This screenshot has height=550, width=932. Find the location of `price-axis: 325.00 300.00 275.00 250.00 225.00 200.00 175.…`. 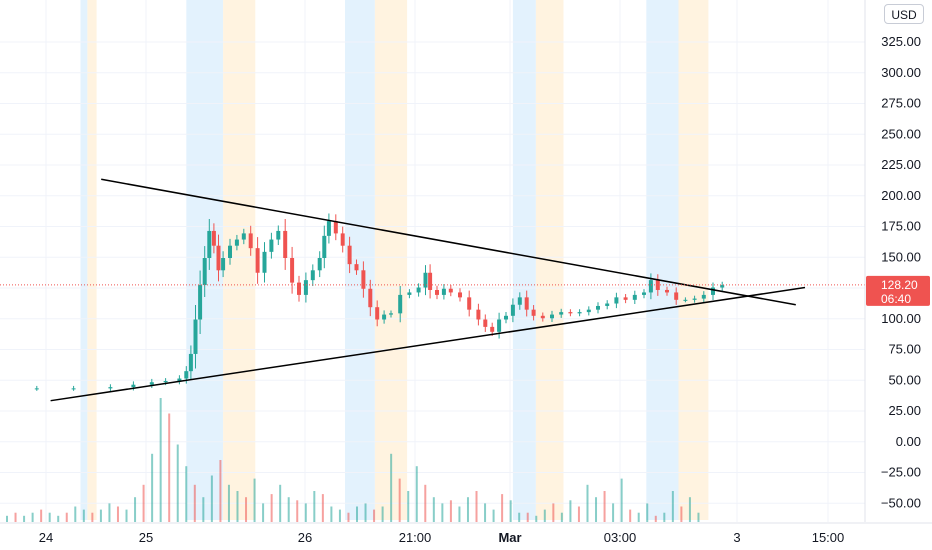

price-axis: 325.00 300.00 275.00 250.00 225.00 200.00 175.… is located at coordinates (892, 261).